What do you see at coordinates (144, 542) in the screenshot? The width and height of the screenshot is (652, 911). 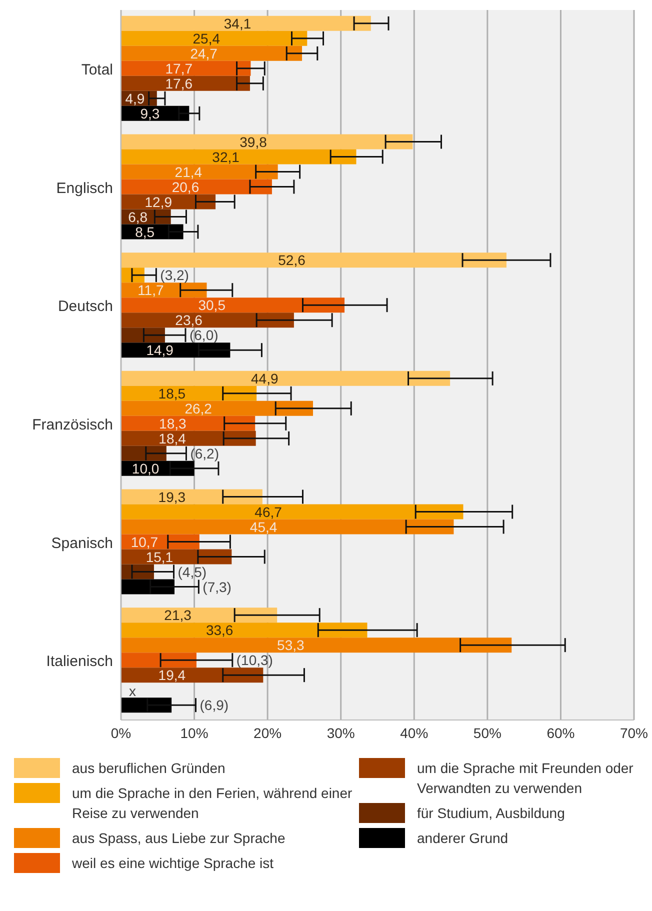 I see `data-label: 10,7` at bounding box center [144, 542].